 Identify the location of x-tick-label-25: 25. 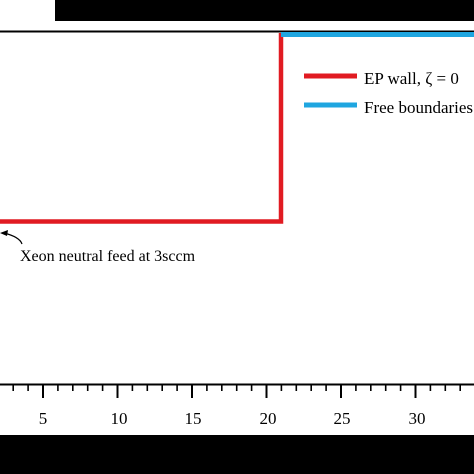
(342, 418).